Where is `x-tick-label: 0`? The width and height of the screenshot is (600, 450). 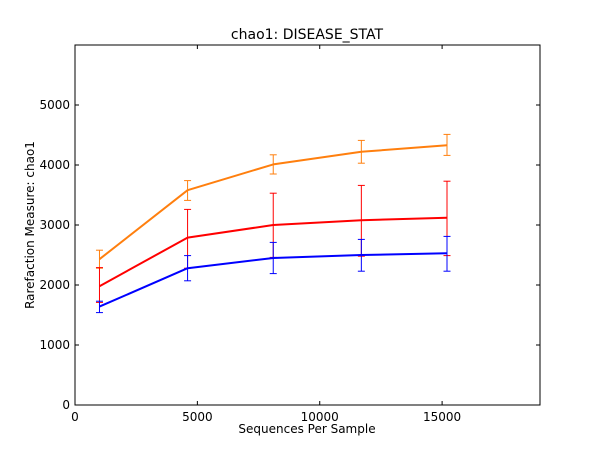 x-tick-label: 0 is located at coordinates (75, 417).